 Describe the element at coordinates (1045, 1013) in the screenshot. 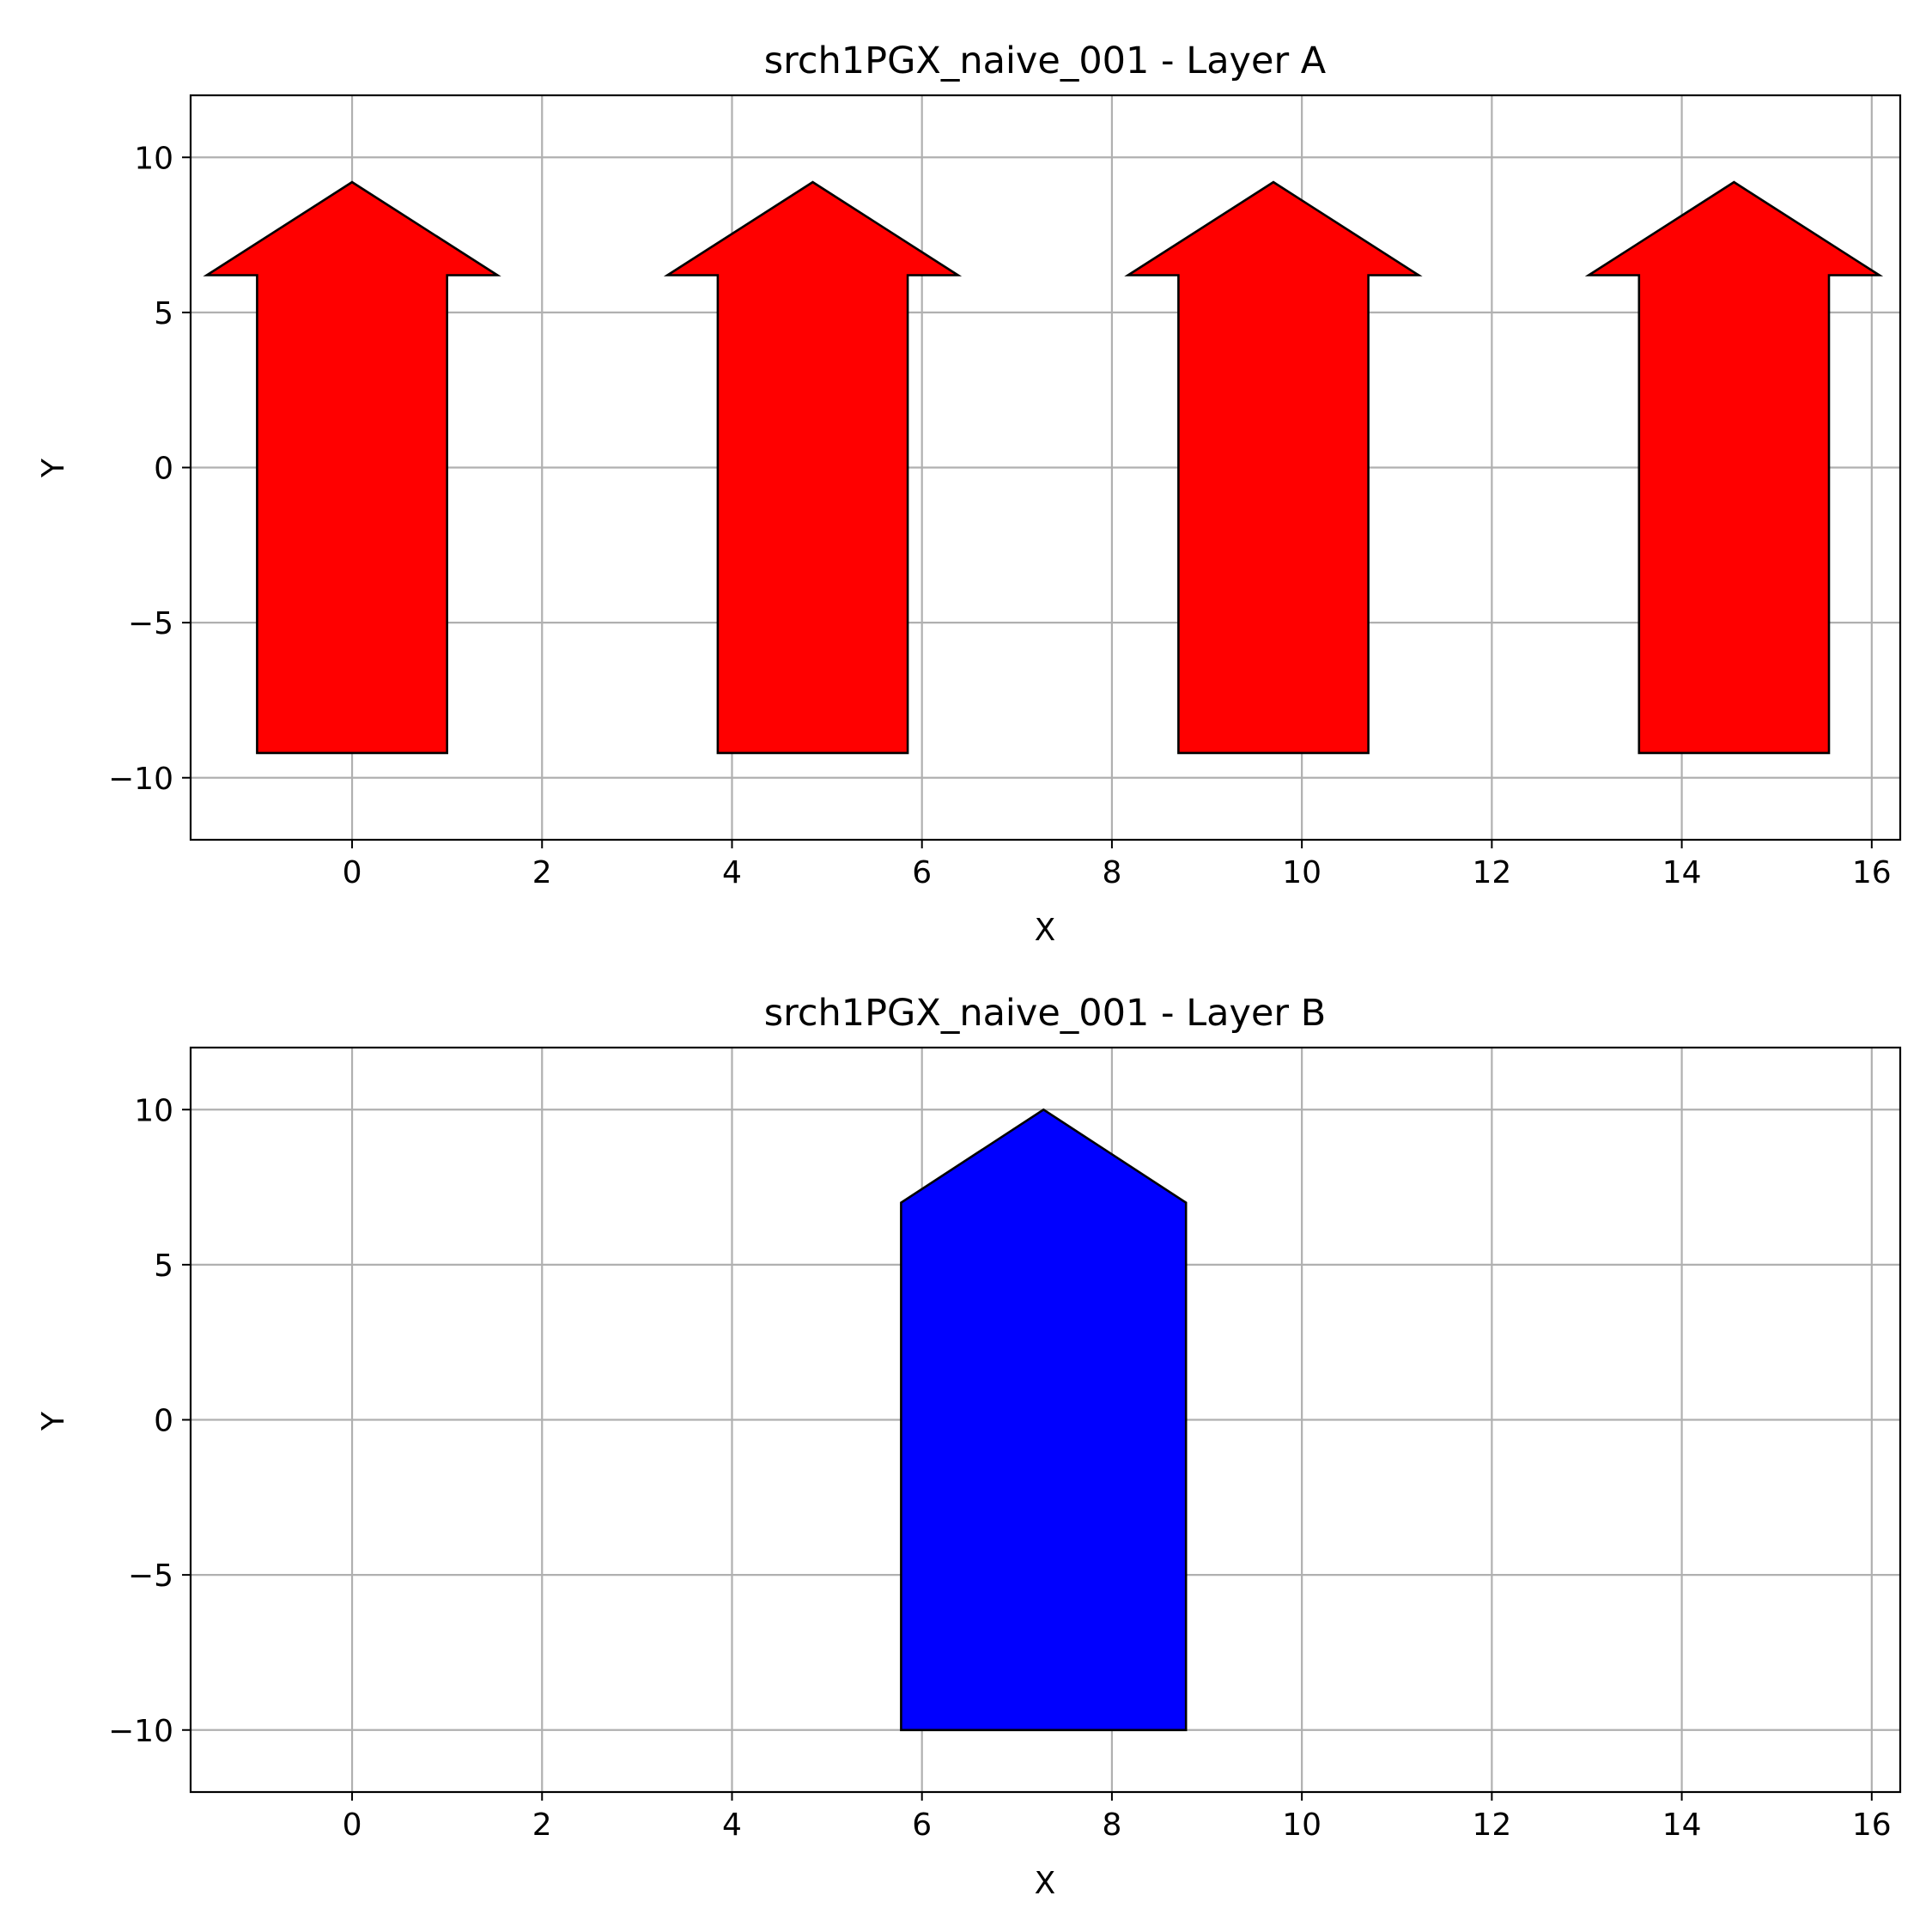

I see `chart-title: srch1PGX_naive_001 - Layer B` at that location.